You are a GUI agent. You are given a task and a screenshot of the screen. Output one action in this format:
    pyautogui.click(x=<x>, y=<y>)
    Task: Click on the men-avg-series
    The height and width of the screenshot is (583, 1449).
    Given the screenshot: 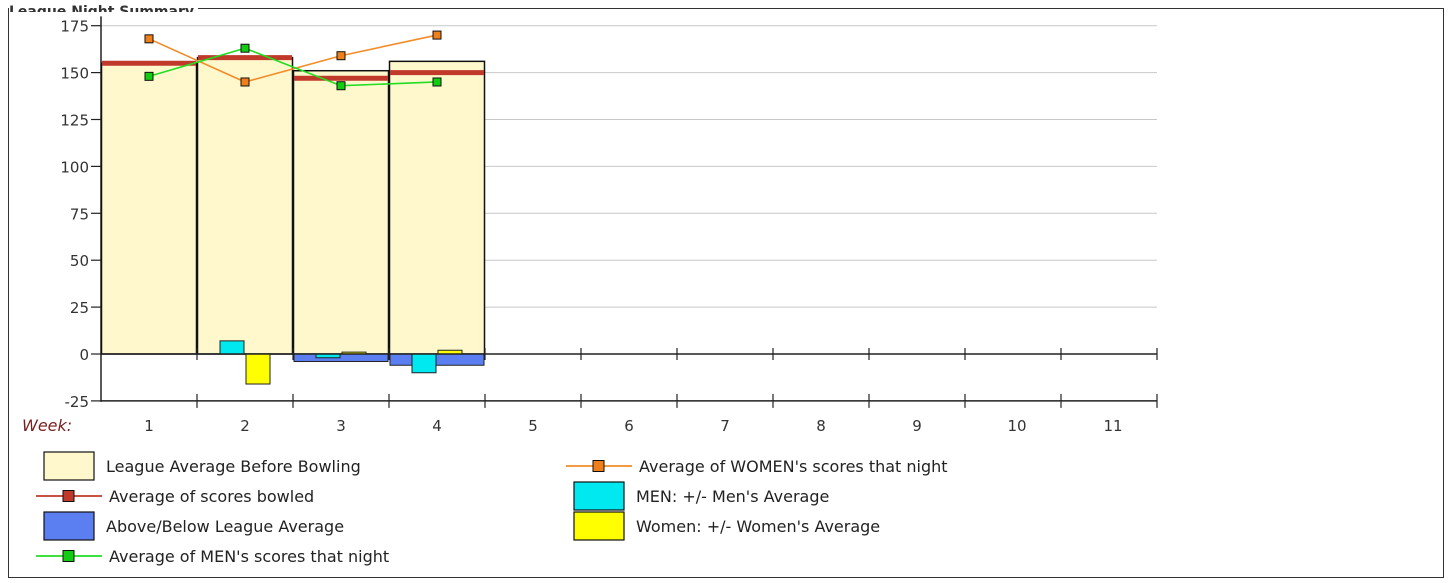 What is the action you would take?
    pyautogui.click(x=293, y=67)
    